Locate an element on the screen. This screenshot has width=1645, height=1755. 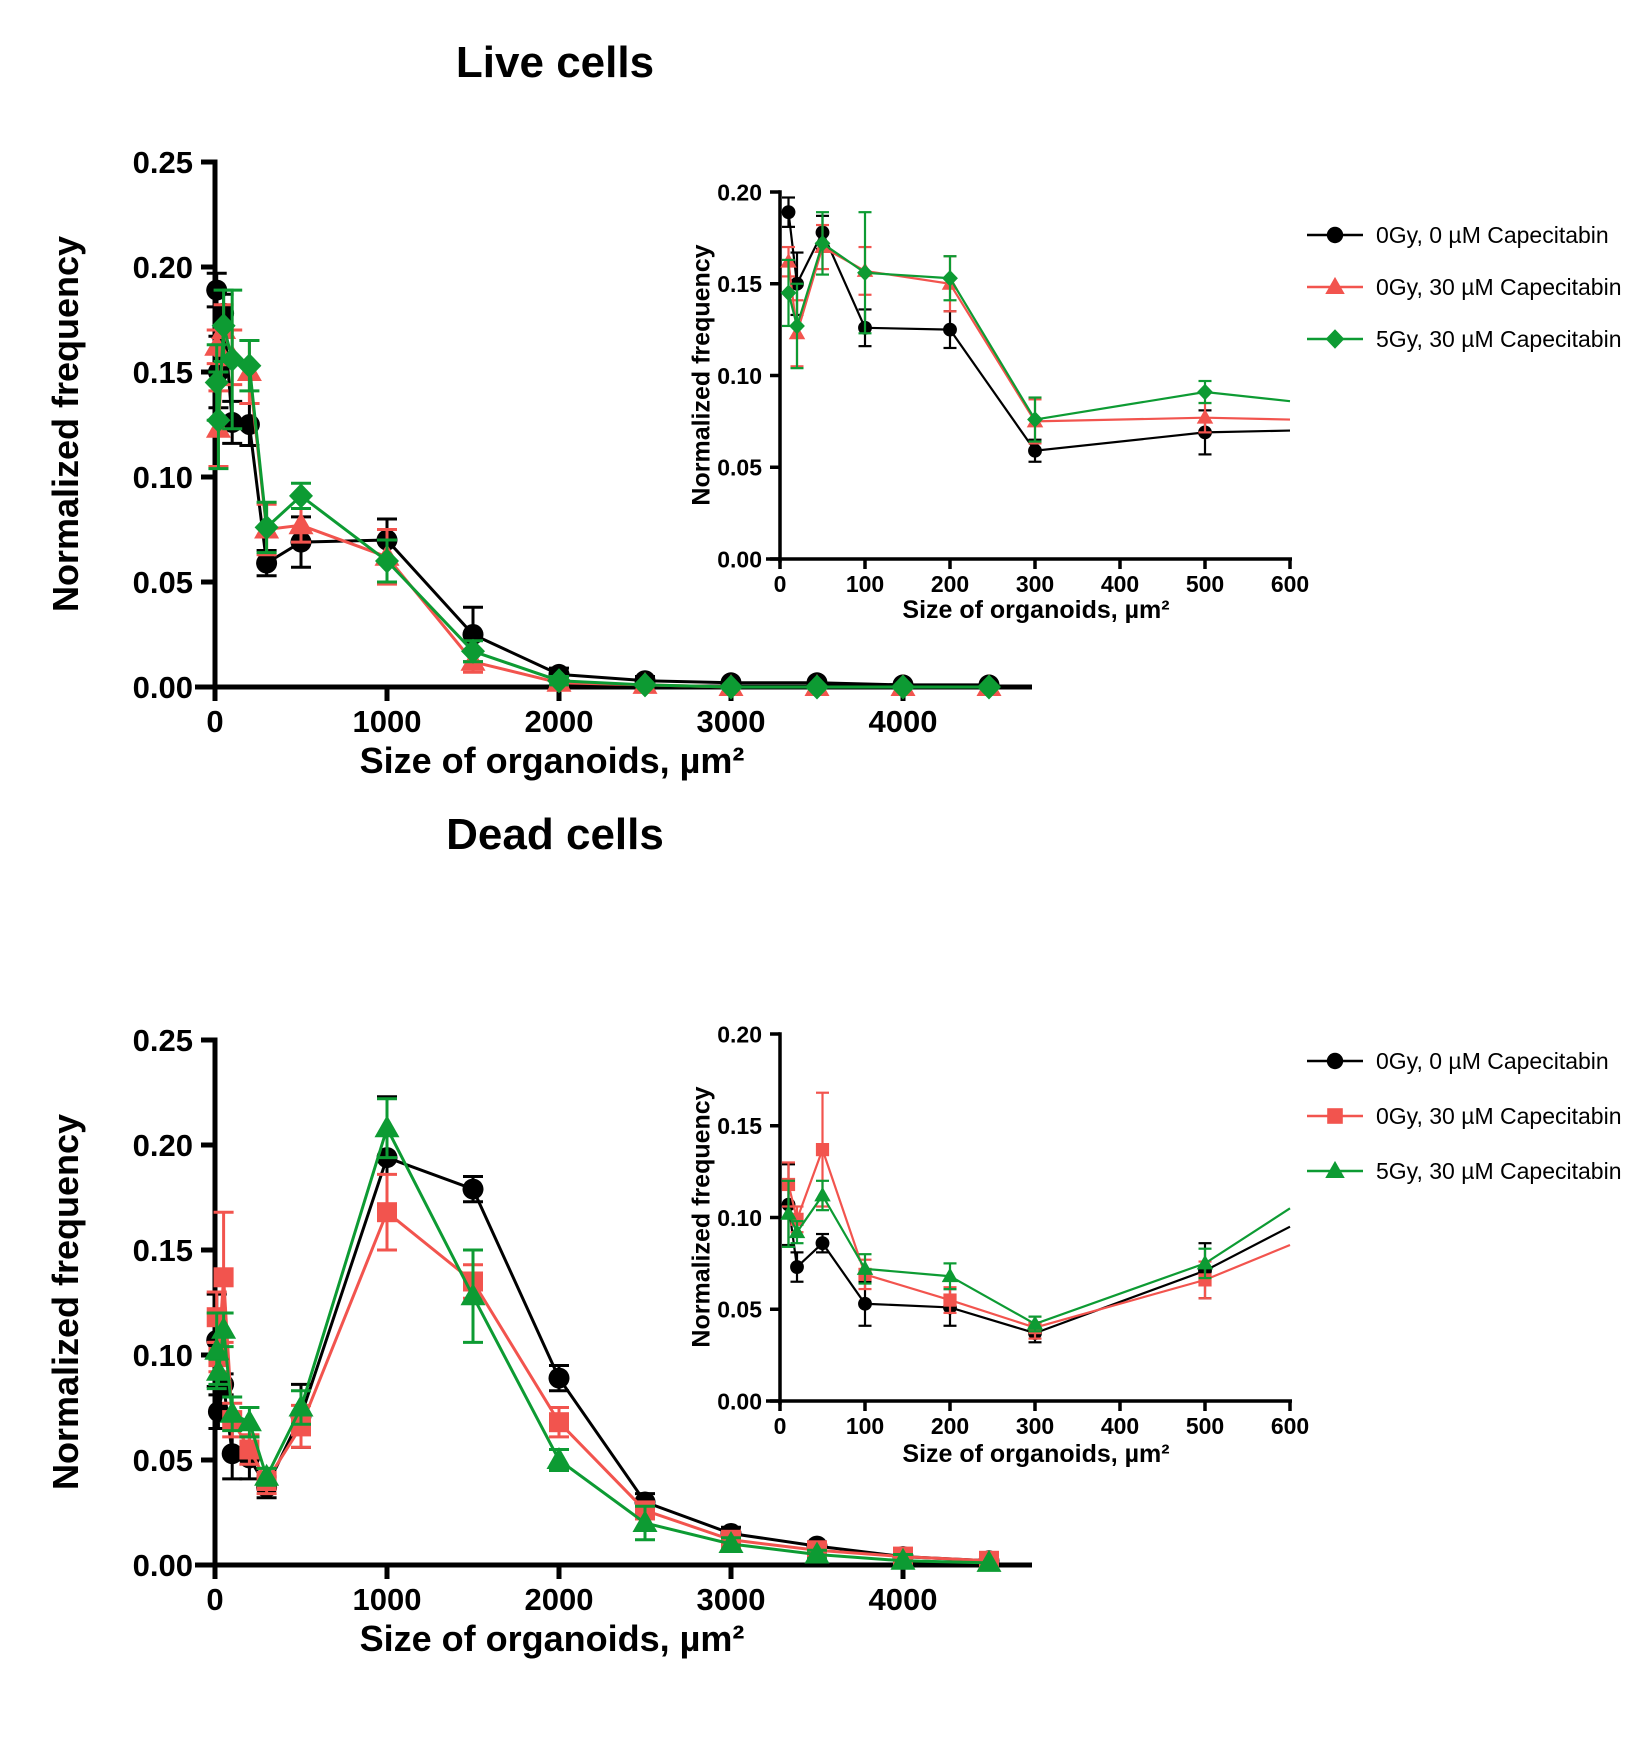
dead-main-y-axis-label: Normalized frequency is located at coordinates (65, 1302).